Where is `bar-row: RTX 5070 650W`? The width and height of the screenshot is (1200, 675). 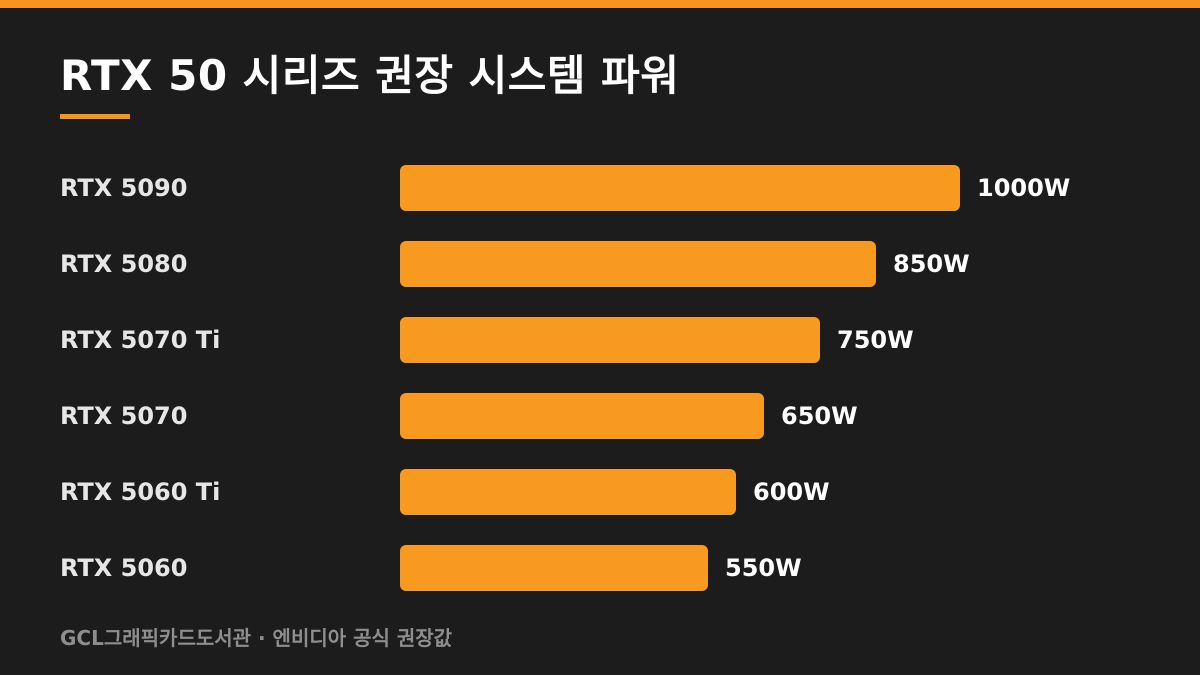
bar-row: RTX 5070 650W is located at coordinates (600, 416).